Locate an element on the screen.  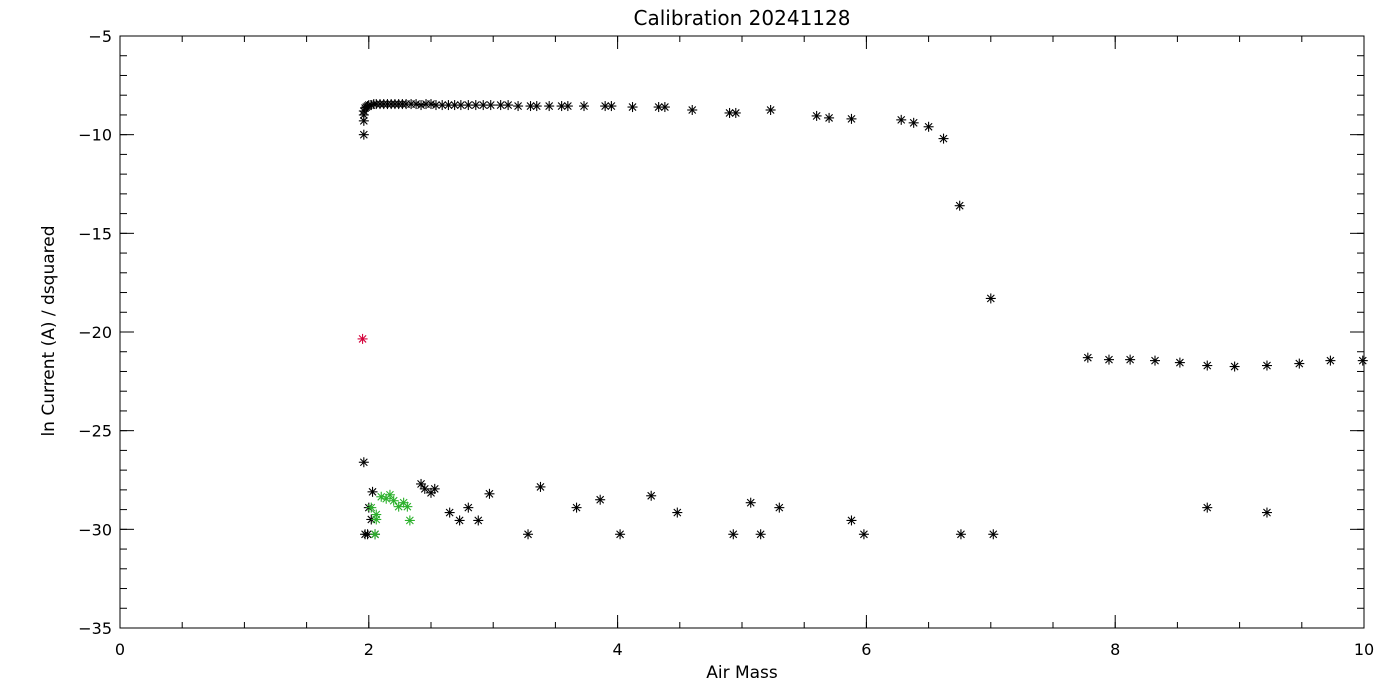
x-tick-label: 4 is located at coordinates (618, 649).